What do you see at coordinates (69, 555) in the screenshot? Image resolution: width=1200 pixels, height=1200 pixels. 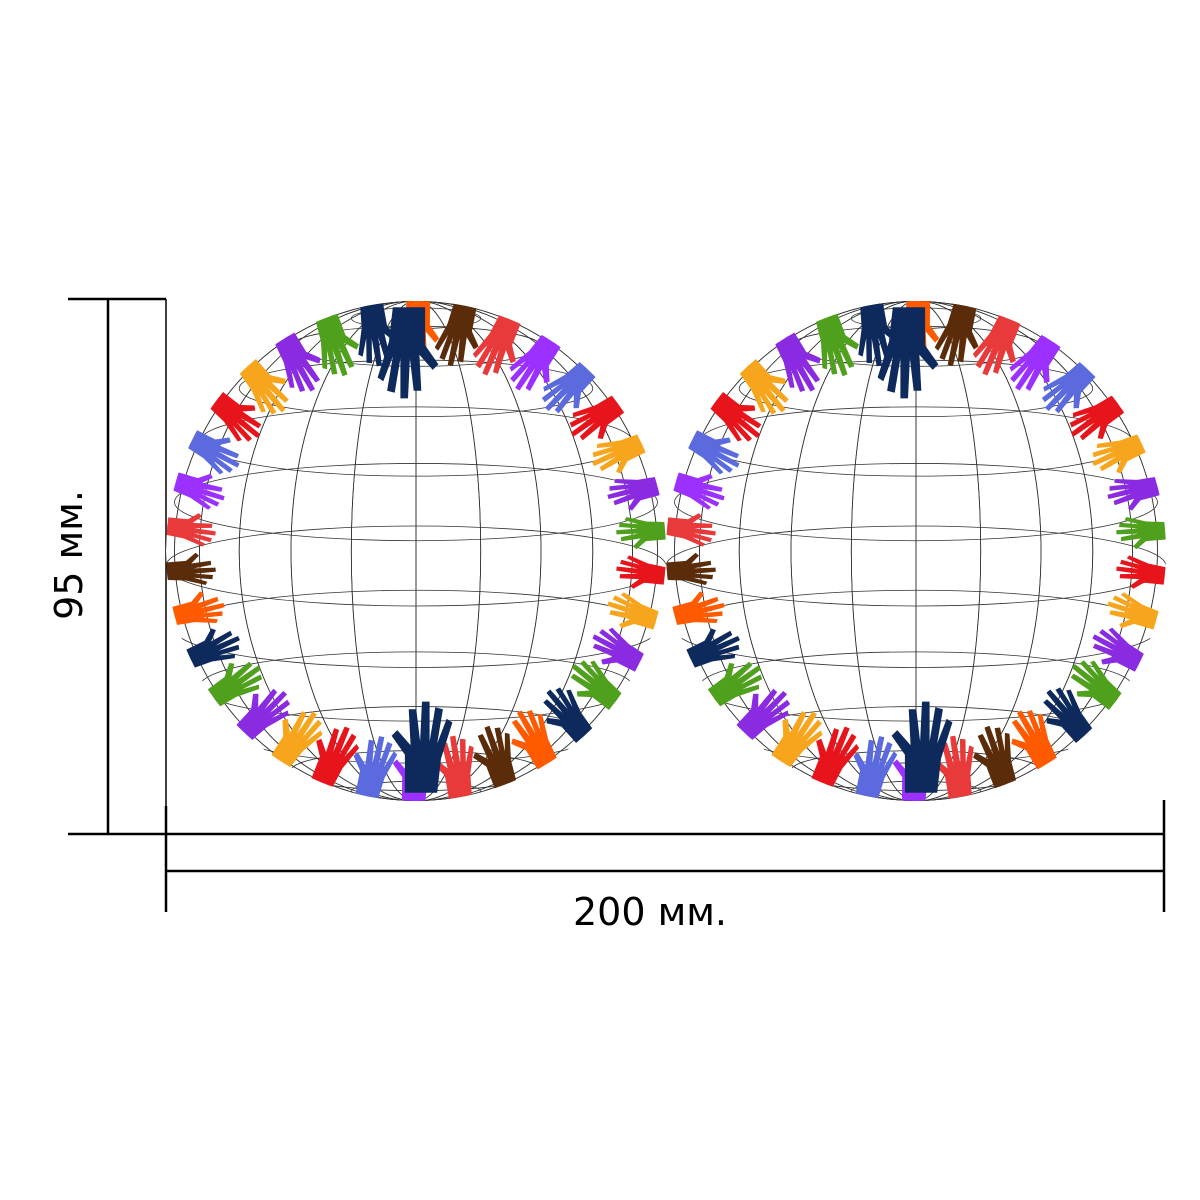 I see `height-label: 95 мм.` at bounding box center [69, 555].